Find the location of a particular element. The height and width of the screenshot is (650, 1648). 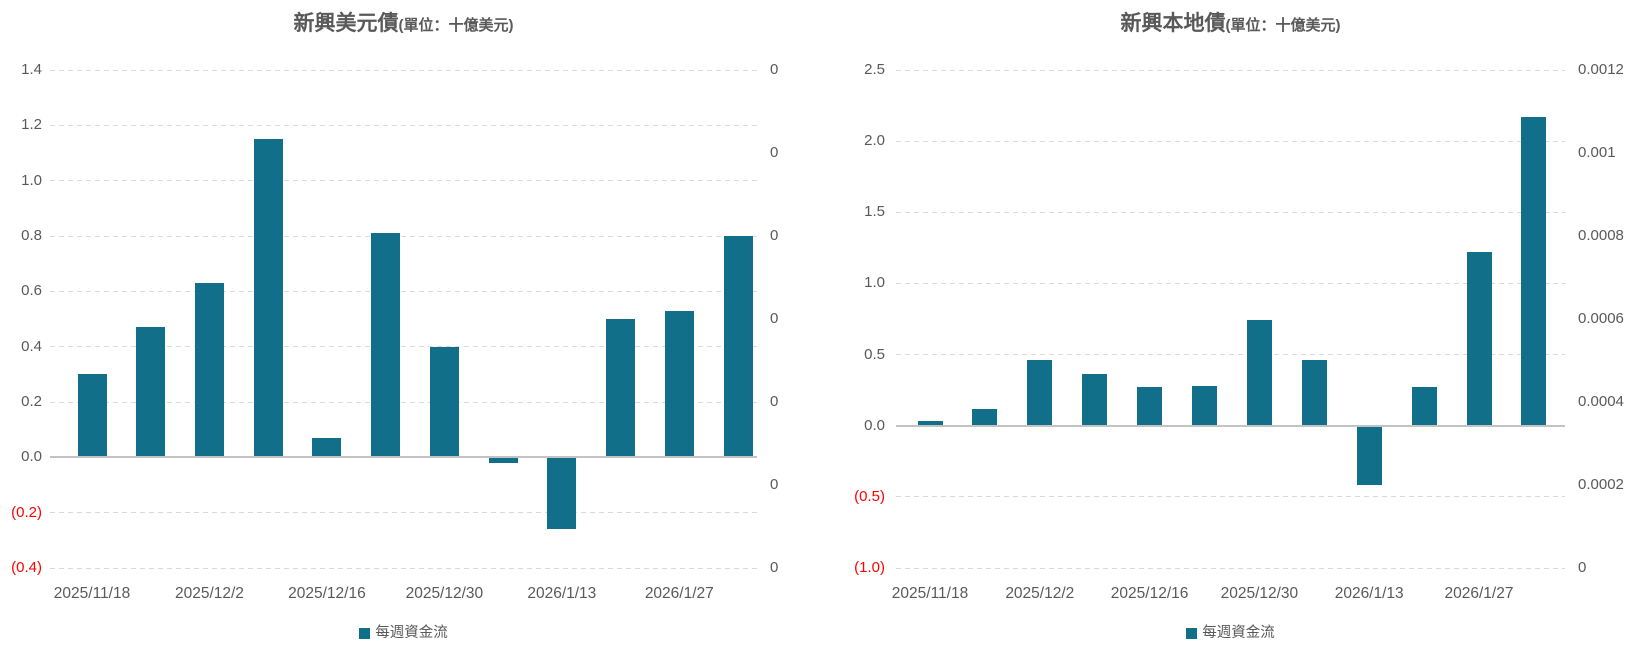

y-left-tick-label: (0.5) is located at coordinates (869, 496).